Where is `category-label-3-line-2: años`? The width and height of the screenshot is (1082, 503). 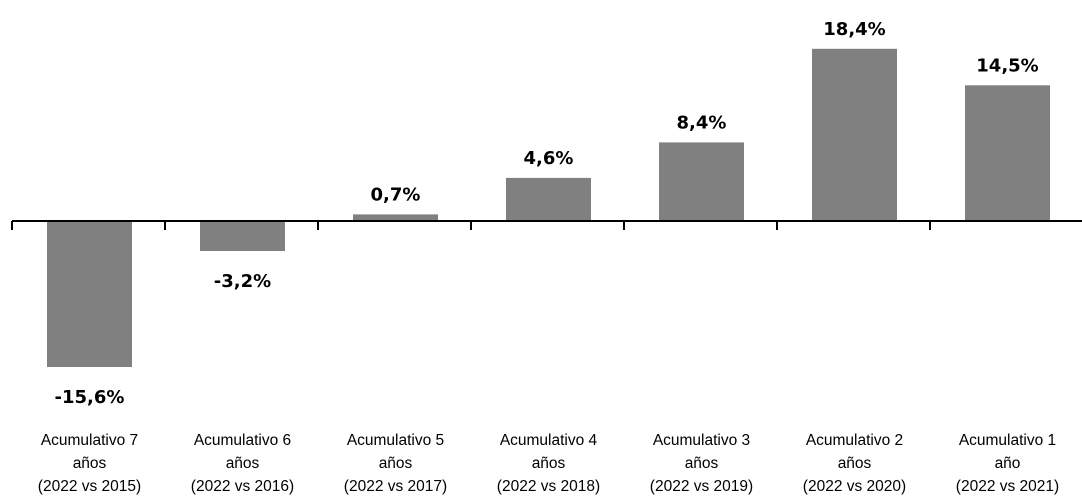
category-label-3-line-2: años is located at coordinates (396, 463).